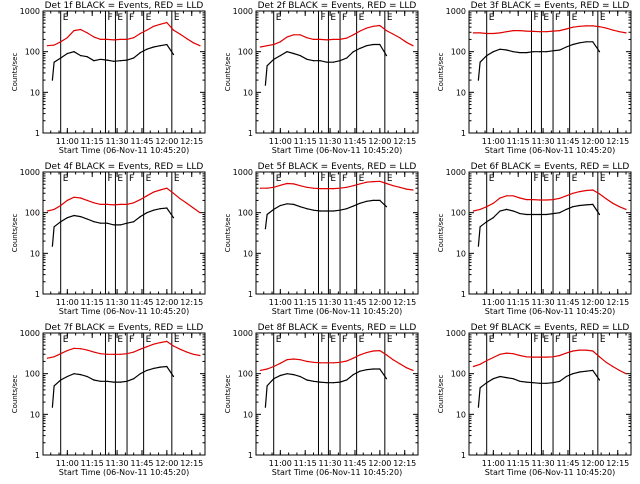 The height and width of the screenshot is (484, 640). Describe the element at coordinates (166, 463) in the screenshot. I see `x-tick-label: 12:00` at that location.